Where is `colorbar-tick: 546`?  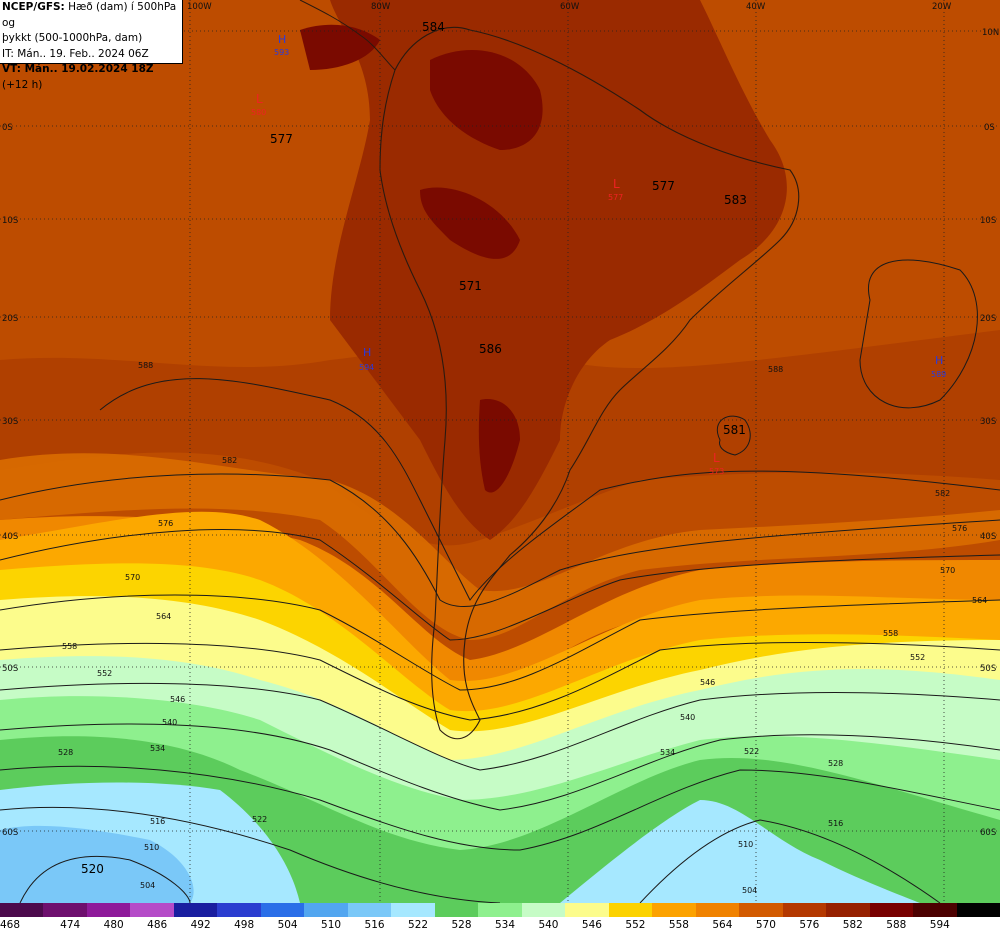 colorbar-tick: 546 is located at coordinates (591, 925).